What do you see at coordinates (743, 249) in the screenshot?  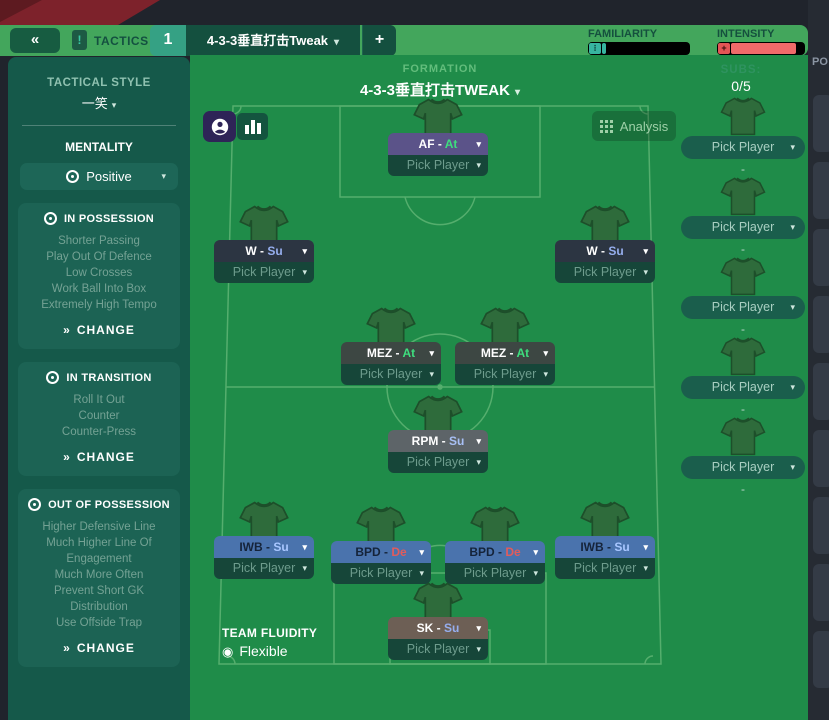 I see `sub-player-name: -` at bounding box center [743, 249].